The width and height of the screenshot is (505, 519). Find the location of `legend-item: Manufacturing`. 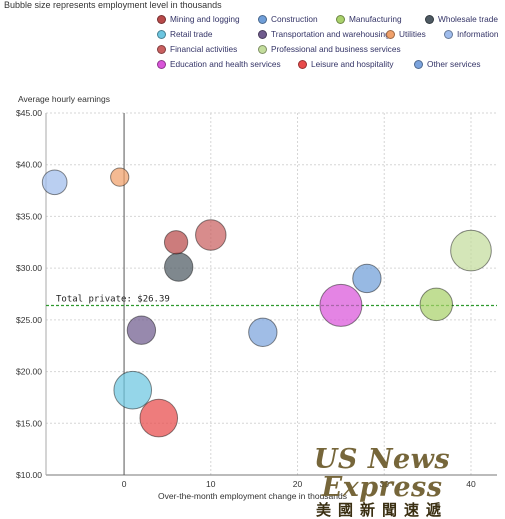

legend-item: Manufacturing is located at coordinates (369, 19).